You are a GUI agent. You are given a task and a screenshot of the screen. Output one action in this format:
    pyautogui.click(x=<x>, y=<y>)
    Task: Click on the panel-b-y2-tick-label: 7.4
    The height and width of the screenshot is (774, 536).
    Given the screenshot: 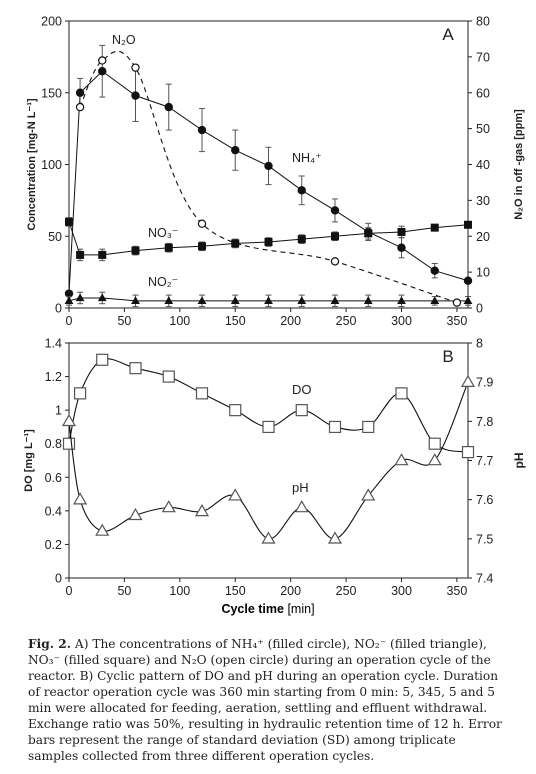 What is the action you would take?
    pyautogui.click(x=484, y=579)
    